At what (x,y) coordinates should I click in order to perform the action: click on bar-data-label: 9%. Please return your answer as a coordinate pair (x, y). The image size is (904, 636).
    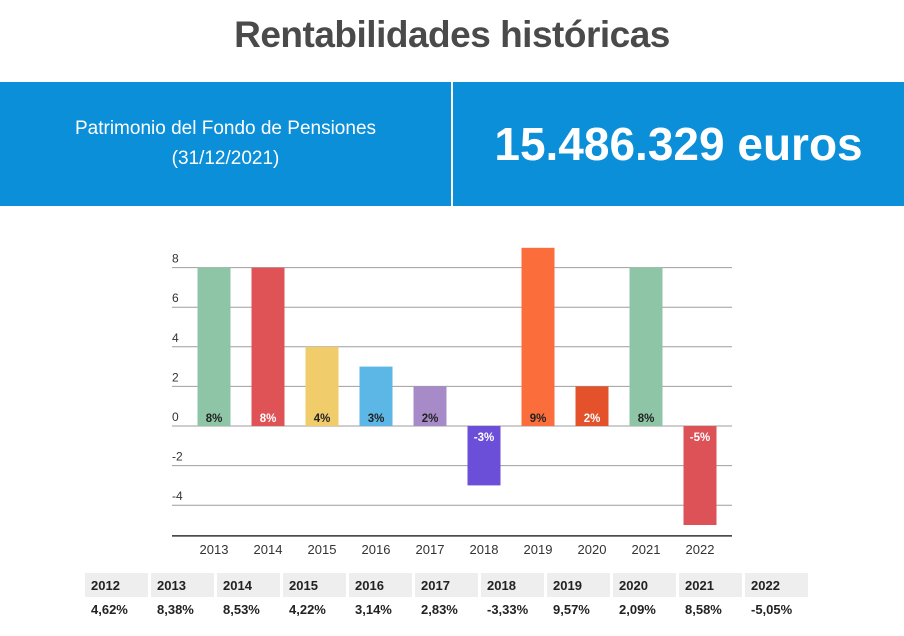
    Looking at the image, I should click on (538, 419).